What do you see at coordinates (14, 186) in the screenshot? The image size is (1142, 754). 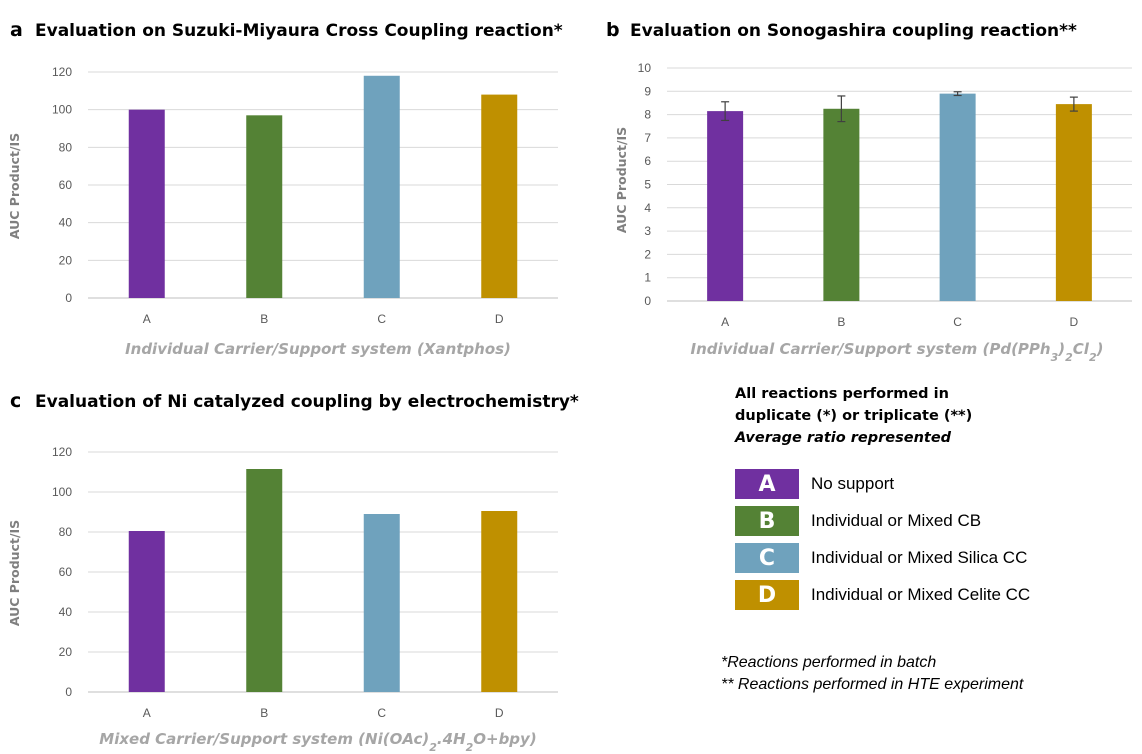 I see `y-axis-label-a: AUC Product/IS` at bounding box center [14, 186].